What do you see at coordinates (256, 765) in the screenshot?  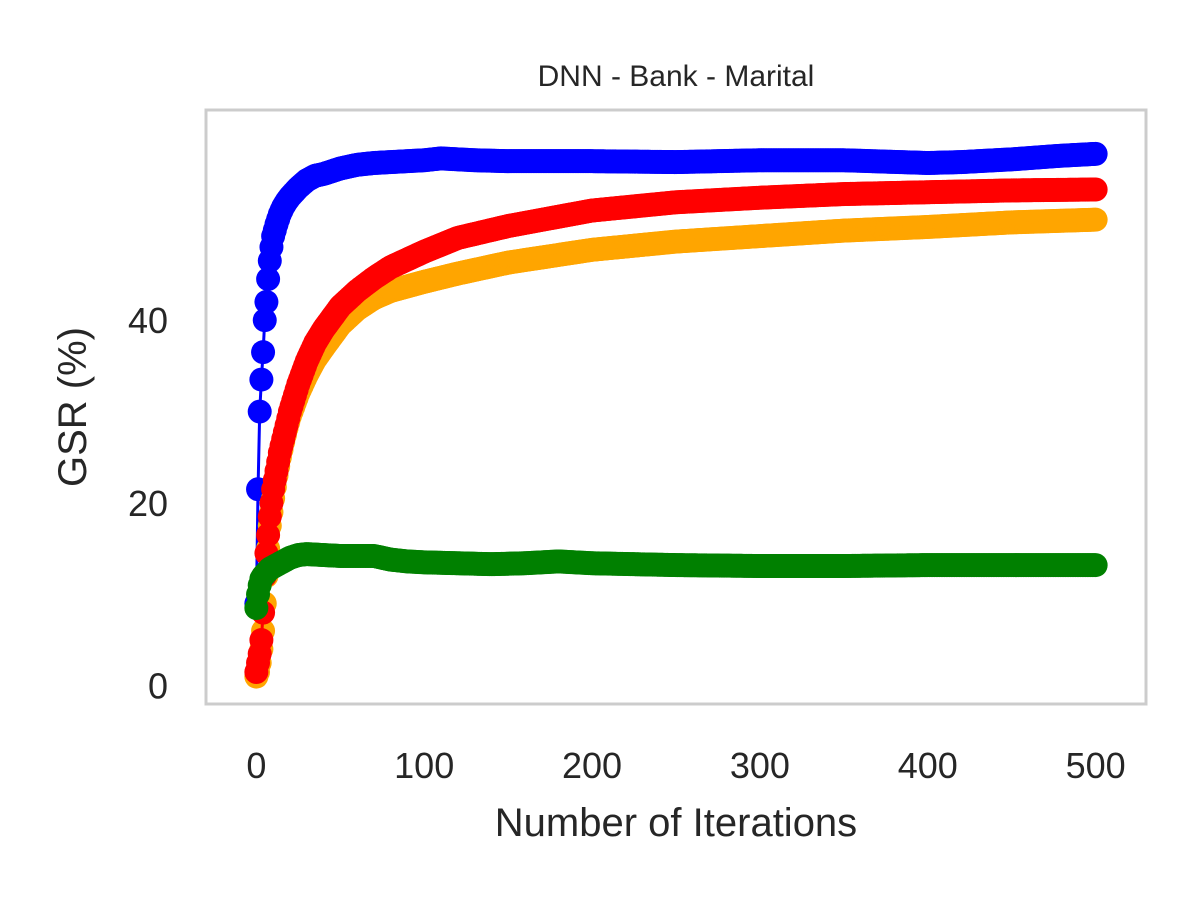 I see `x-tick-label: 0` at bounding box center [256, 765].